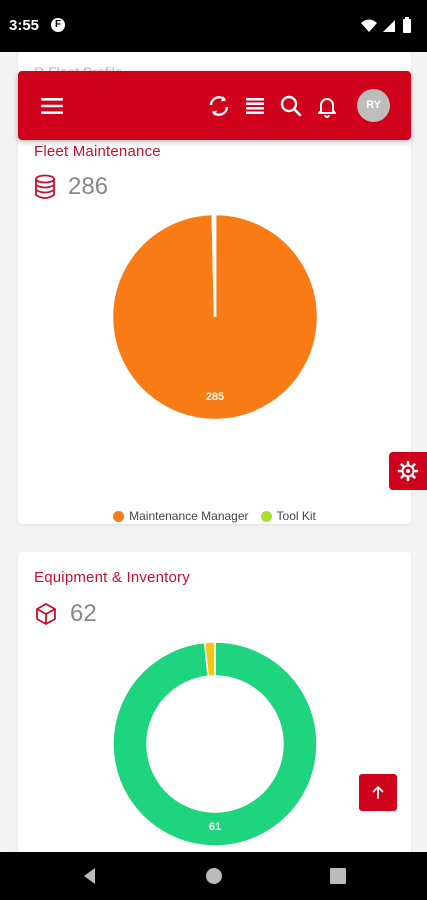 The width and height of the screenshot is (427, 900). Describe the element at coordinates (65, 614) in the screenshot. I see `equipment-count-row: 62` at that location.